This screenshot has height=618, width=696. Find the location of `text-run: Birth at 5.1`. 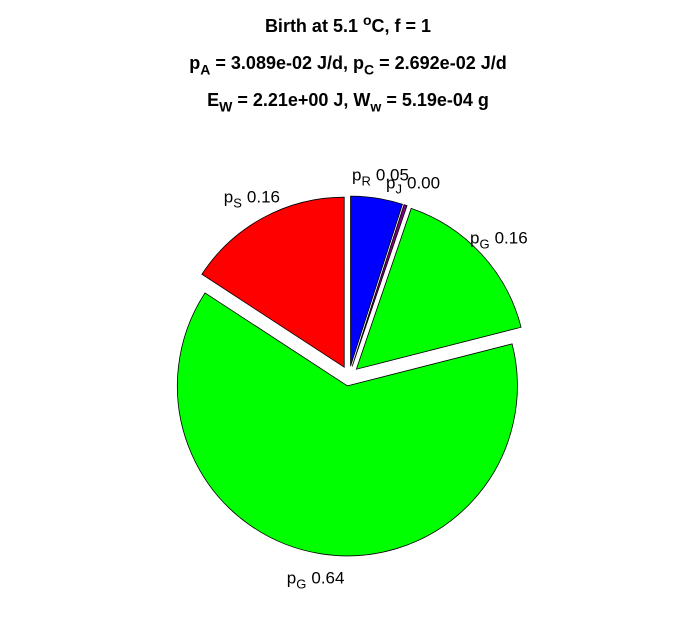

text-run: Birth at 5.1 is located at coordinates (314, 26).